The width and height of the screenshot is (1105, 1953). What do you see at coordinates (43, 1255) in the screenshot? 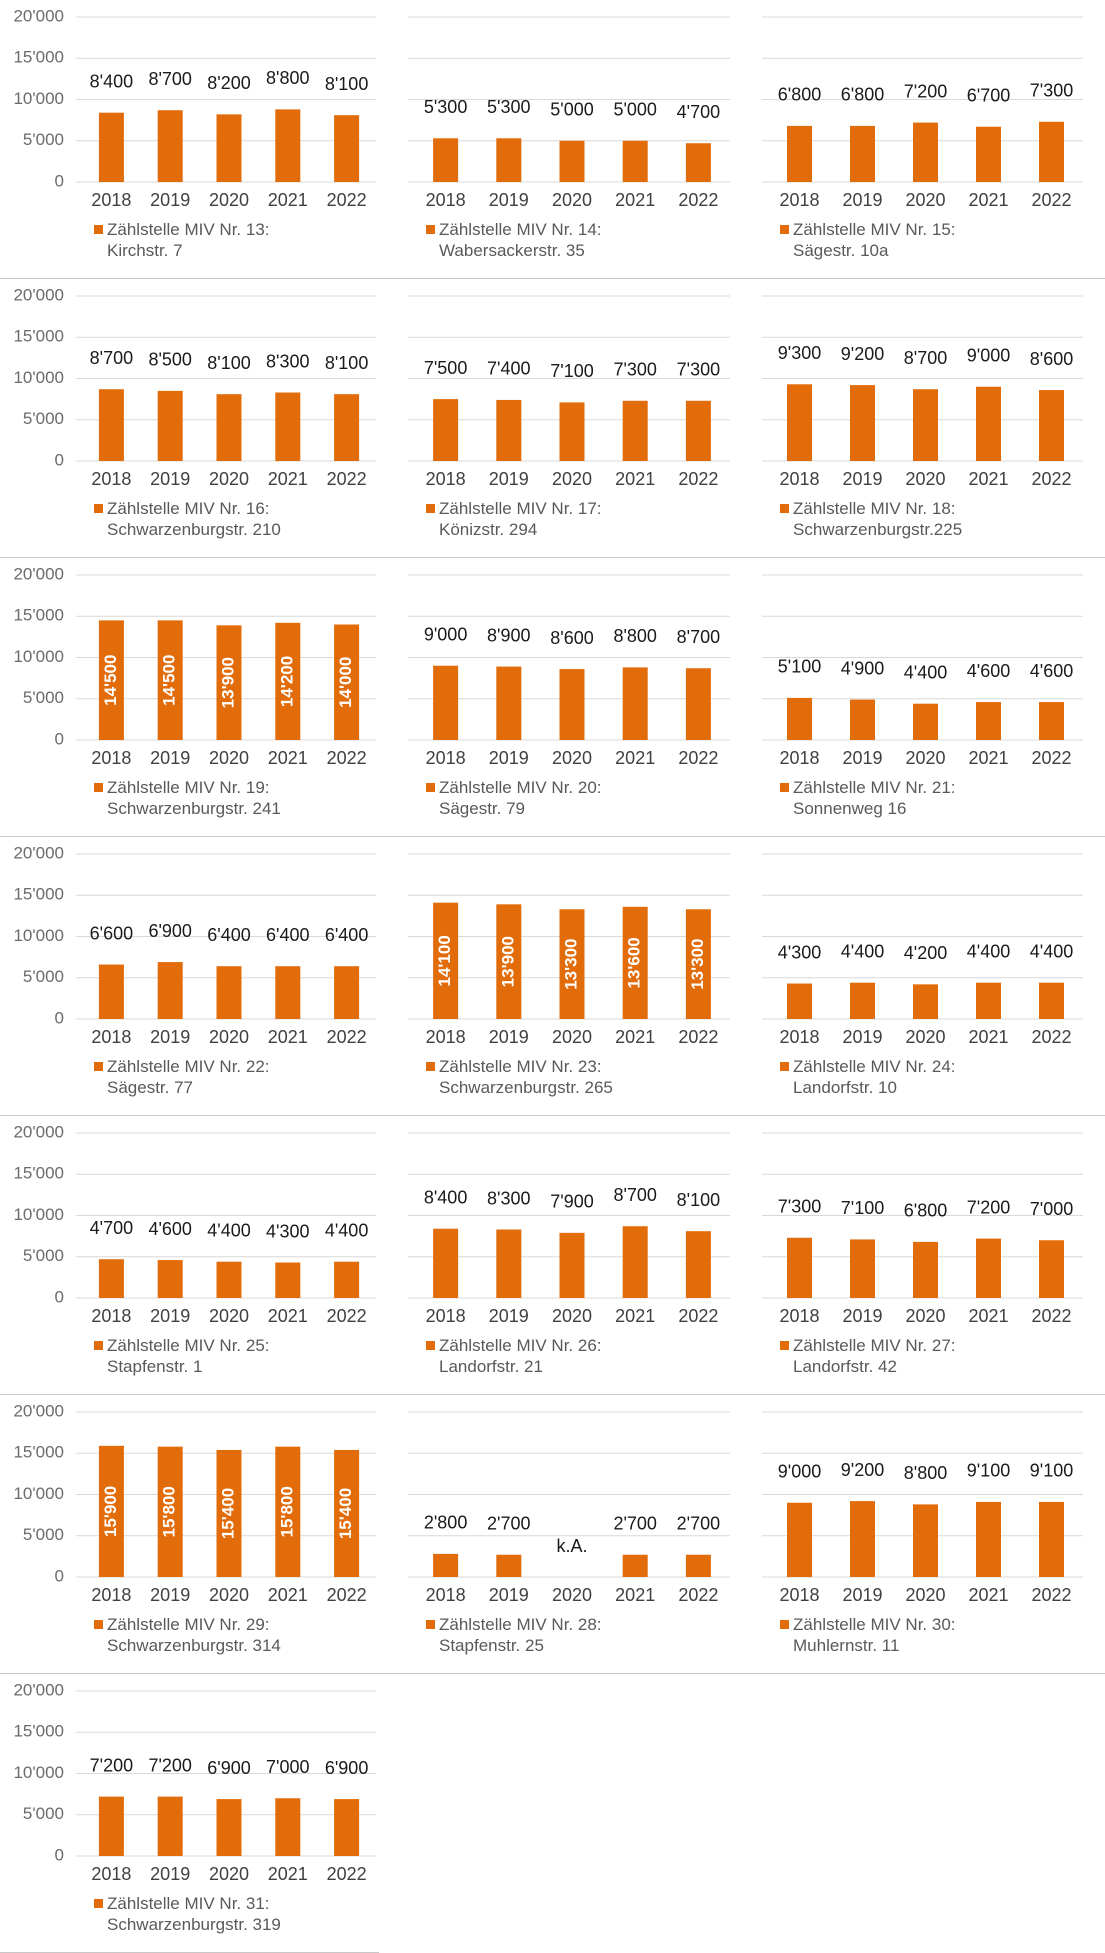
I see `y-tick-label: 5'000` at bounding box center [43, 1255].